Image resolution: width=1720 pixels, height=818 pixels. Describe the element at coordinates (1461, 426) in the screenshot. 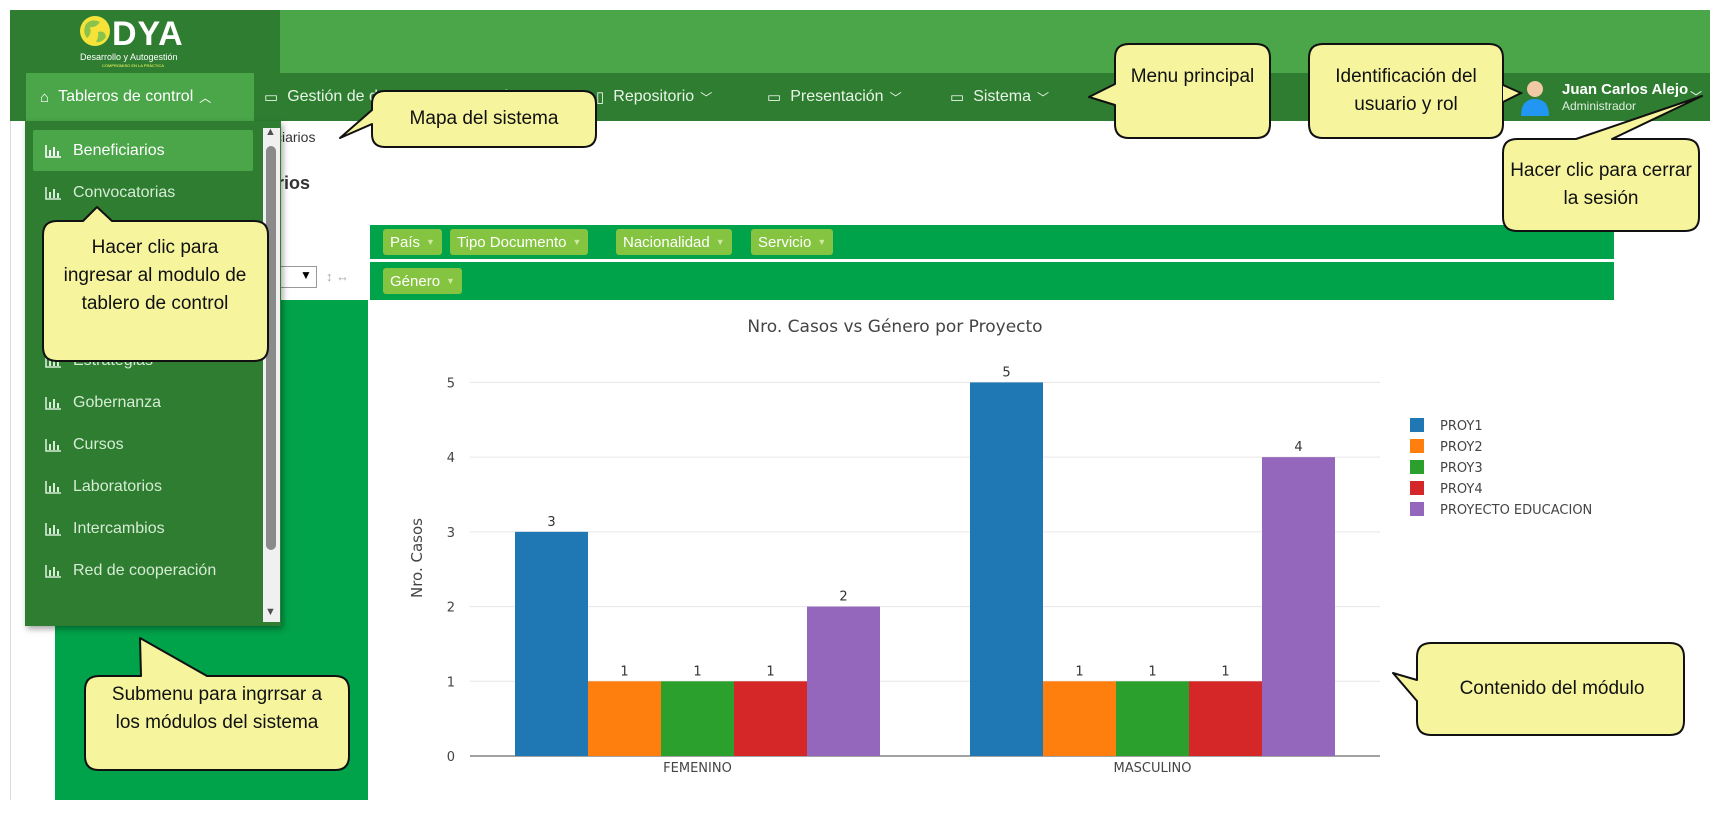

I see `legend-label: PROY1` at that location.